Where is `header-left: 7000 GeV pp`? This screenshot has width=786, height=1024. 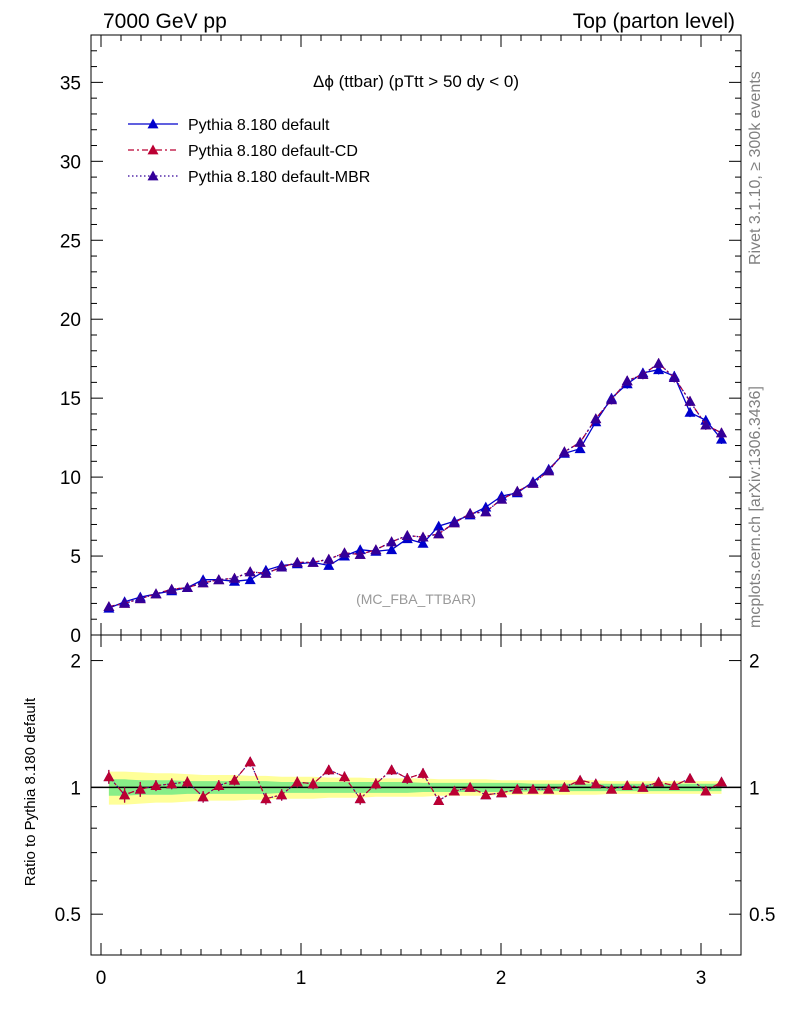 header-left: 7000 GeV pp is located at coordinates (165, 21).